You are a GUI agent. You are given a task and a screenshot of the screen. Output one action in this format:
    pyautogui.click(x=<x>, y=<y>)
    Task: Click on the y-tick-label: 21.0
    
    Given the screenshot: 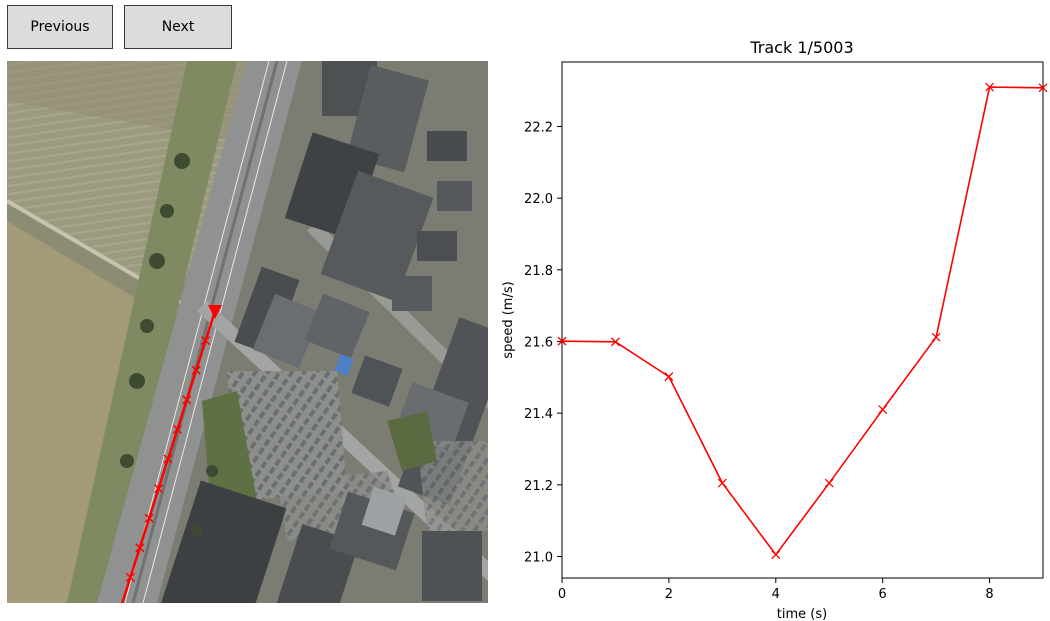 What is the action you would take?
    pyautogui.click(x=538, y=558)
    